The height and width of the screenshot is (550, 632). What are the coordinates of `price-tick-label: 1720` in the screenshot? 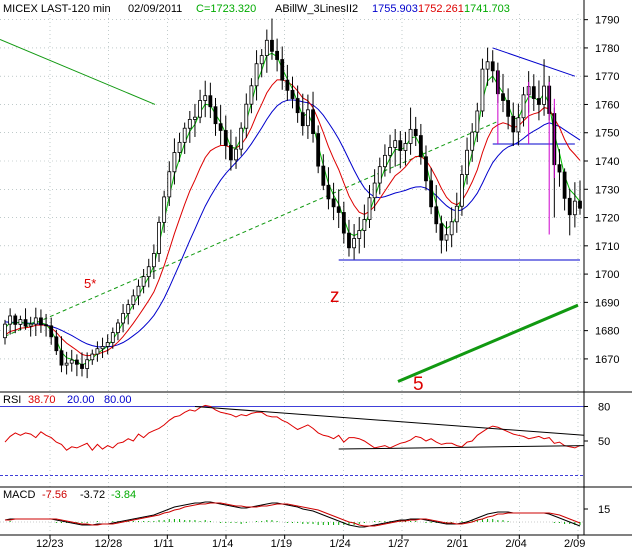 It's located at (607, 219).